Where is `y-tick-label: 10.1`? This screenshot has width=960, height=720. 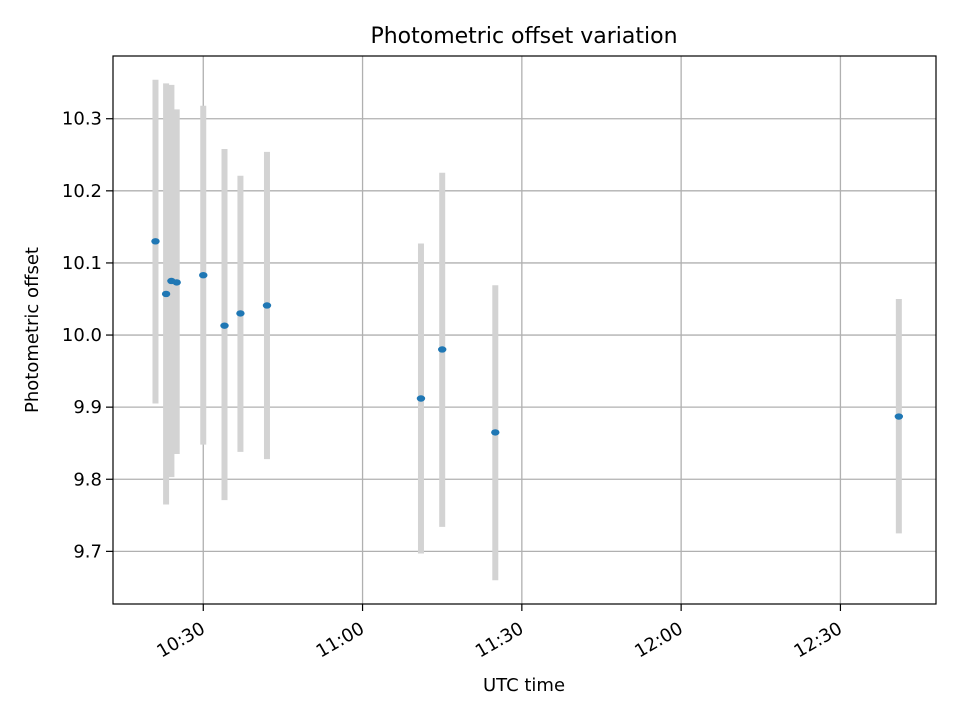 y-tick-label: 10.1 is located at coordinates (82, 263).